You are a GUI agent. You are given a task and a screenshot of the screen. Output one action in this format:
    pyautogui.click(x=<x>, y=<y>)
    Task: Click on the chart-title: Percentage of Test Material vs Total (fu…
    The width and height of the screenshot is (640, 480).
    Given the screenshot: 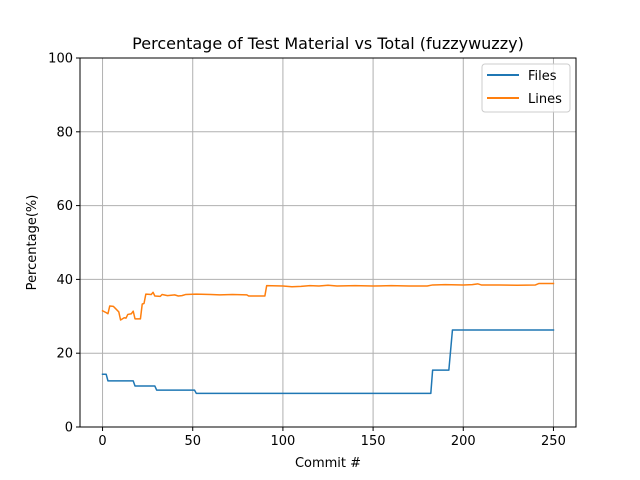 What is the action you would take?
    pyautogui.click(x=328, y=43)
    